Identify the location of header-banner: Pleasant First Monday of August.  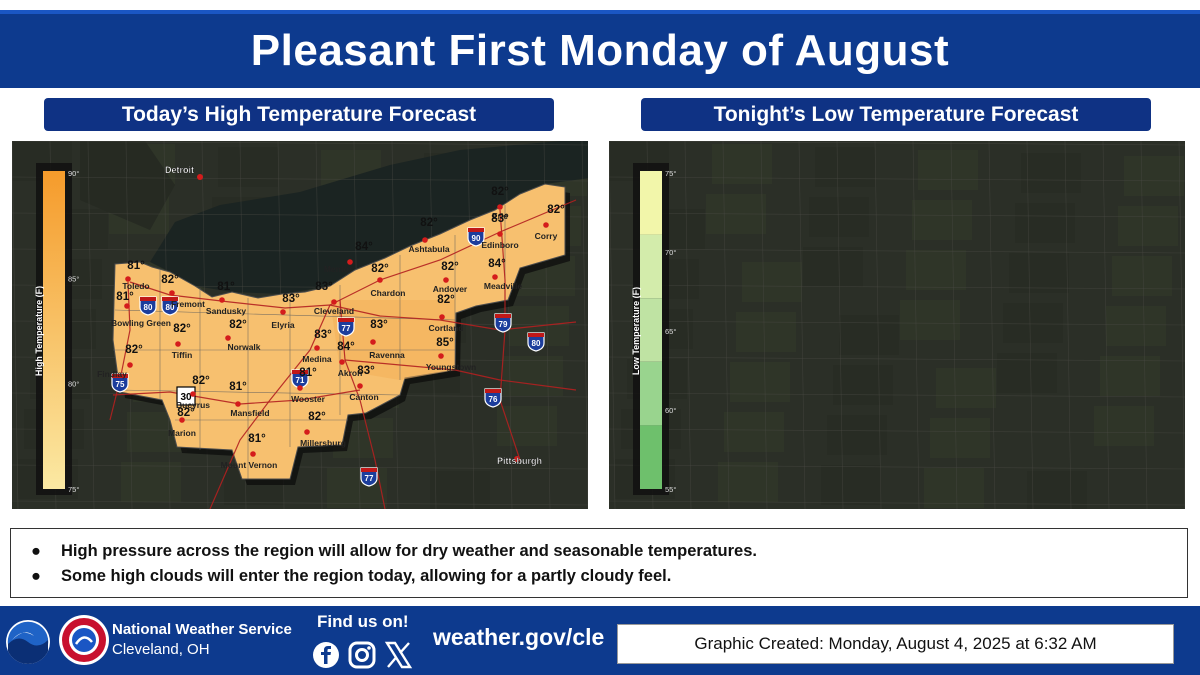
(600, 49).